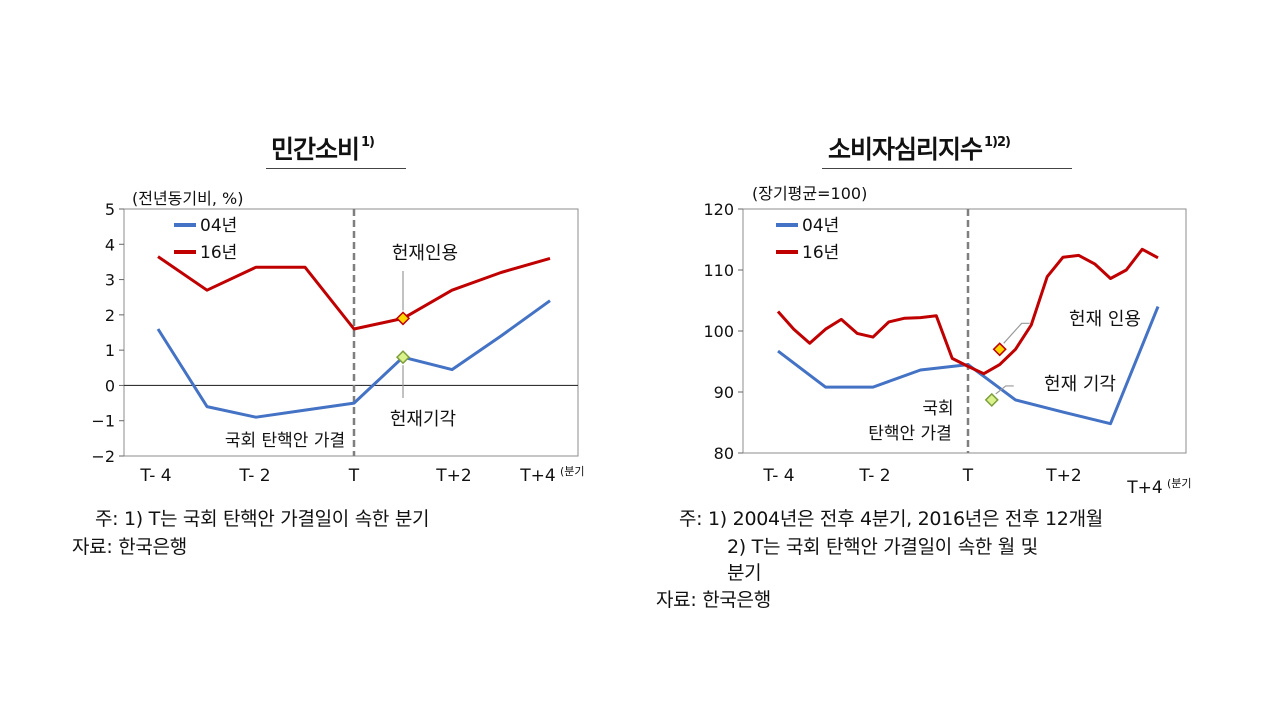 The width and height of the screenshot is (1280, 720). Describe the element at coordinates (110, 244) in the screenshot. I see `y-tick-label: 4` at that location.